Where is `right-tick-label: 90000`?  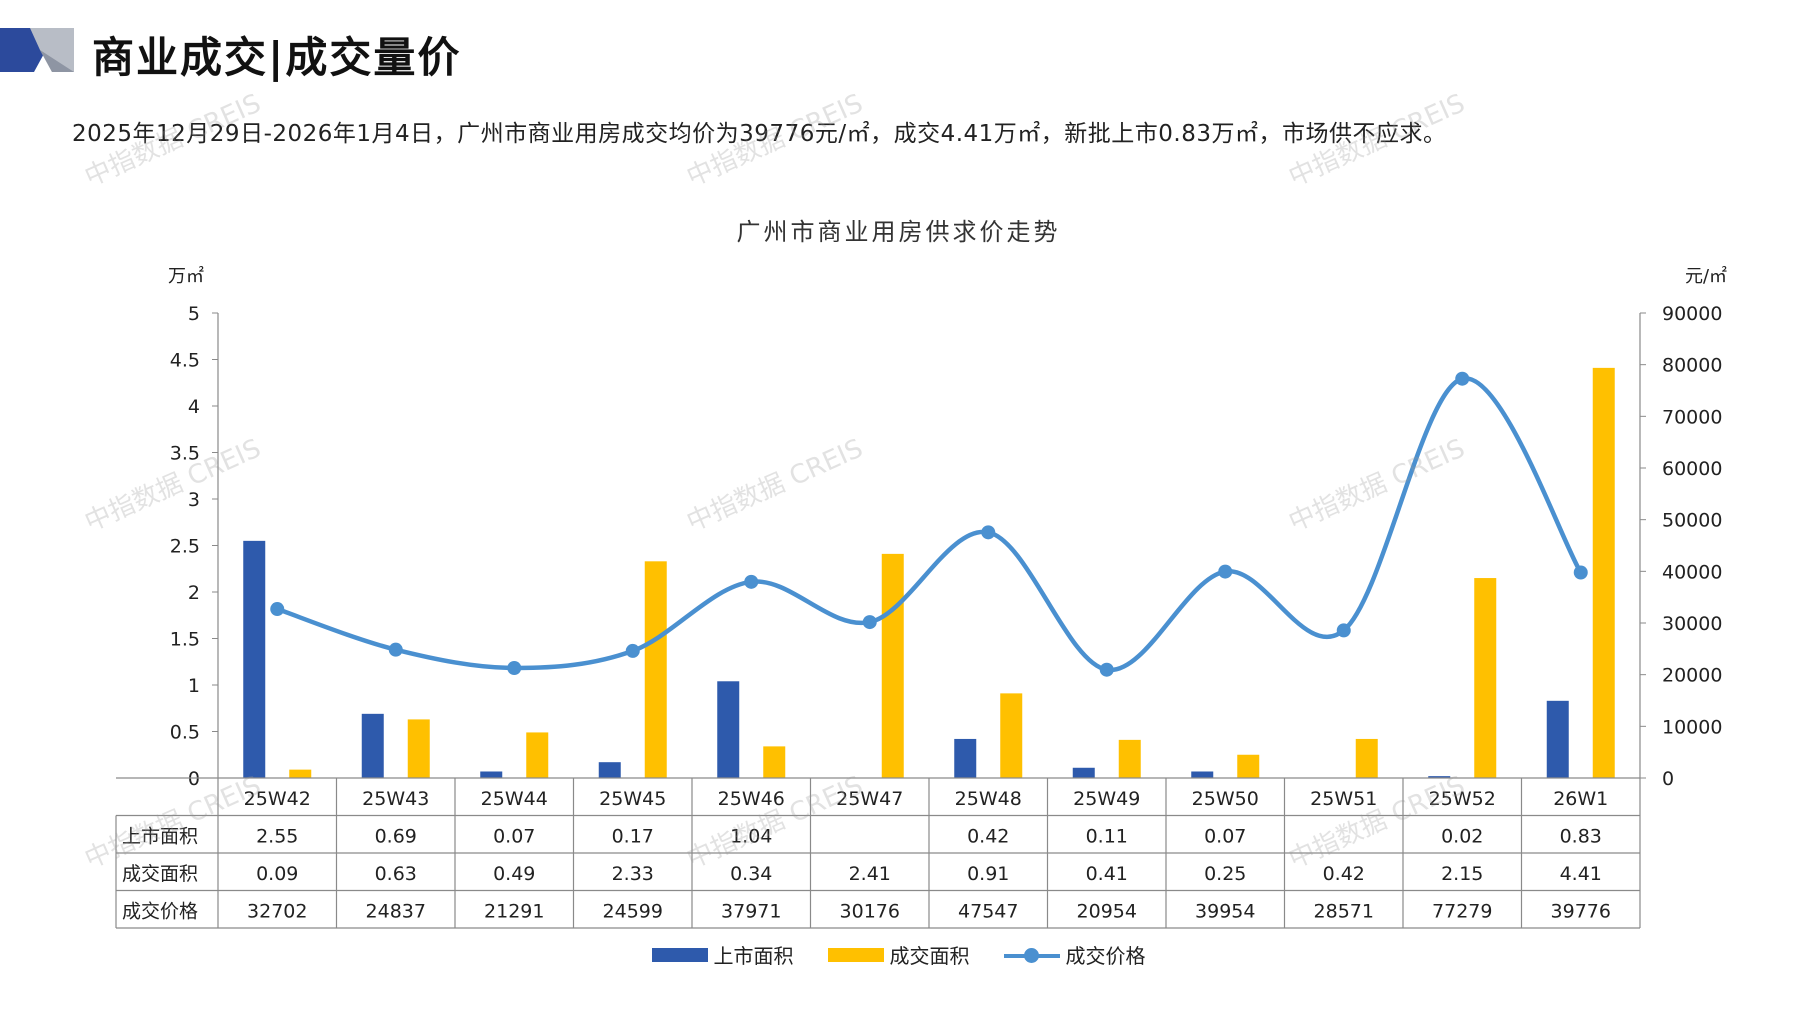 right-tick-label: 90000 is located at coordinates (1692, 314).